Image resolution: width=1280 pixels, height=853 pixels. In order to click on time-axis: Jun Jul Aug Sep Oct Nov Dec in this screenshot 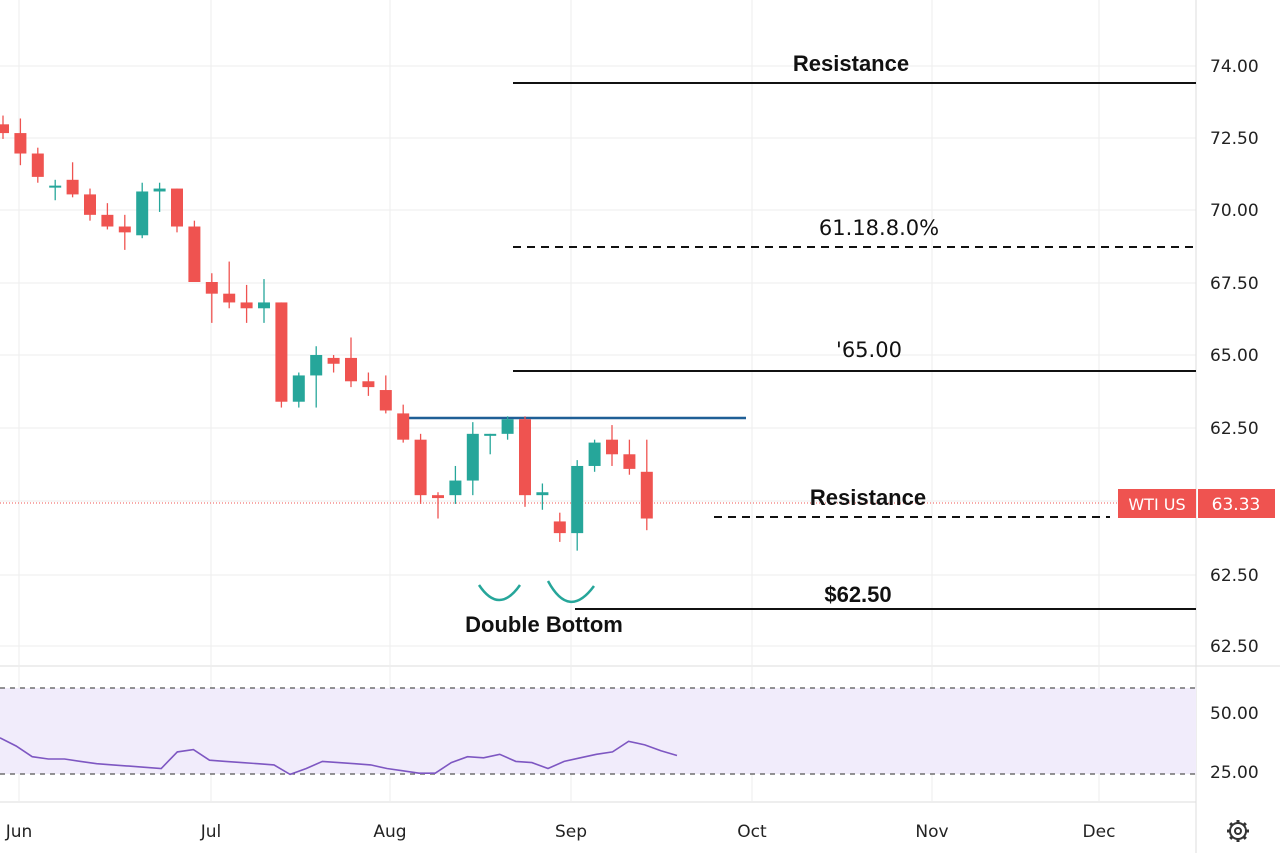, I will do `click(560, 832)`.